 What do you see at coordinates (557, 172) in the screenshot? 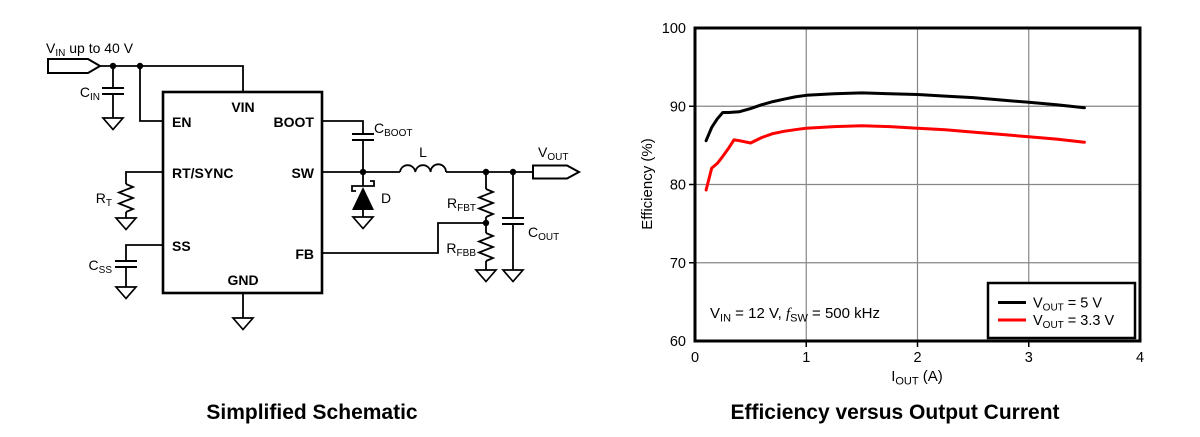
I see `vout-output-flag` at bounding box center [557, 172].